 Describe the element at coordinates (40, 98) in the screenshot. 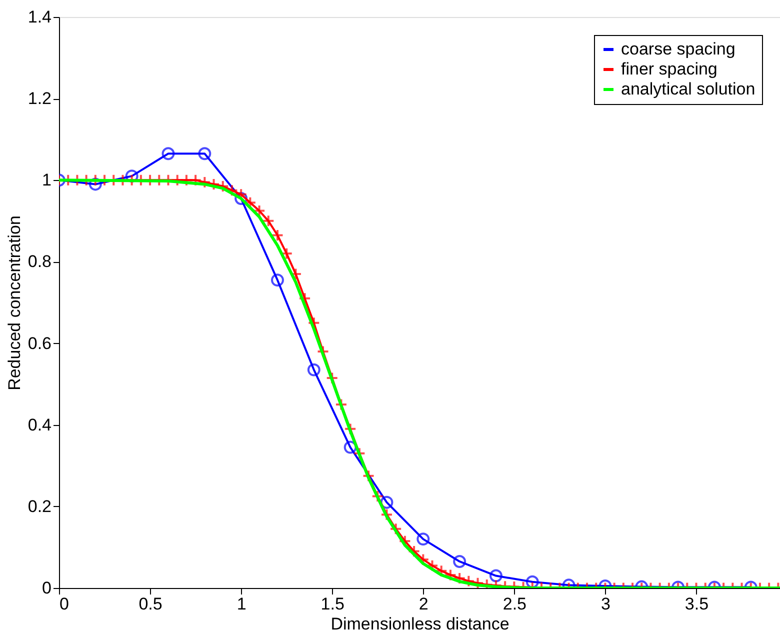

I see `y-tick-label: 1.2` at that location.